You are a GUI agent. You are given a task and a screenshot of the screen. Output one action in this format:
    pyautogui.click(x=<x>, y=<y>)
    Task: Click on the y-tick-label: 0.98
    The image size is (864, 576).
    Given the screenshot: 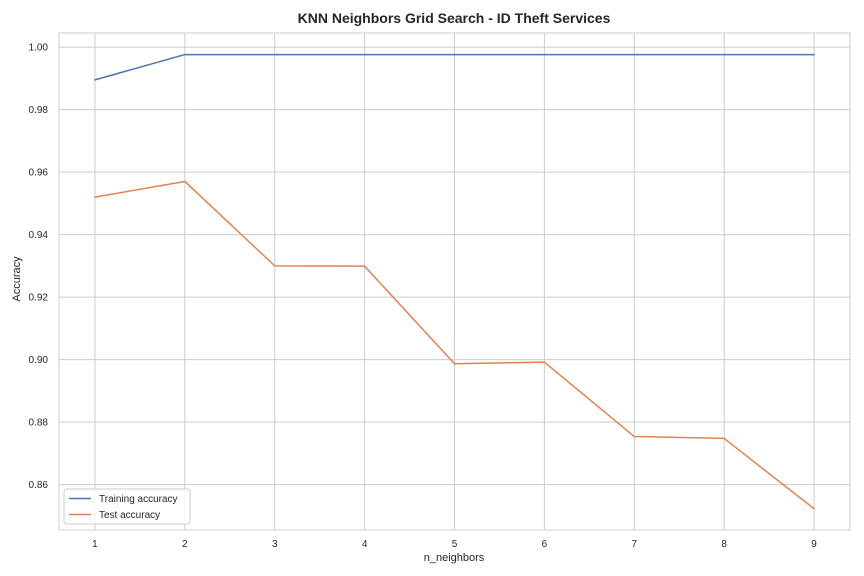 What is the action you would take?
    pyautogui.click(x=39, y=110)
    